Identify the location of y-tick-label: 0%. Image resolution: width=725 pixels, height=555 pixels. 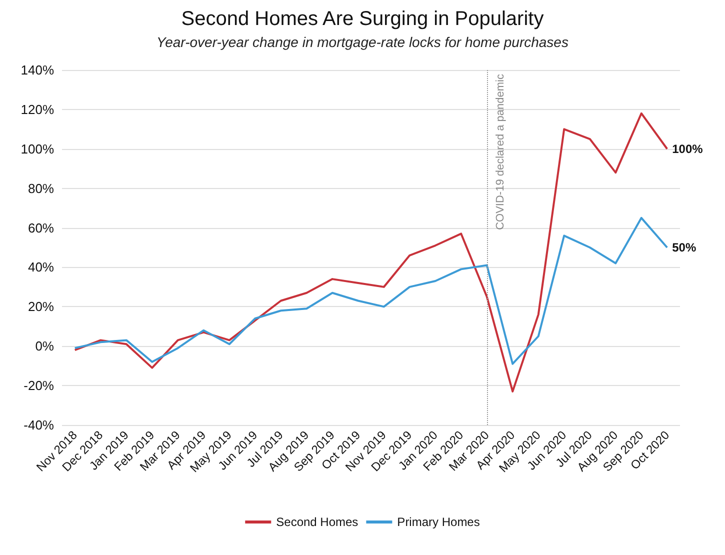
(44, 346).